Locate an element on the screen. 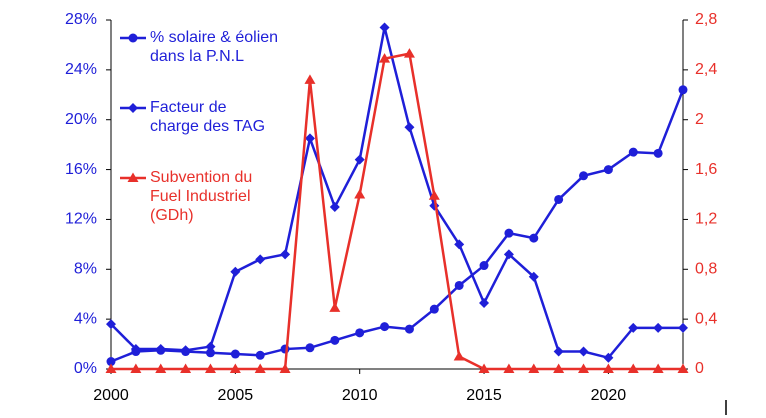  y2-tick-label: 0,8 is located at coordinates (706, 269).